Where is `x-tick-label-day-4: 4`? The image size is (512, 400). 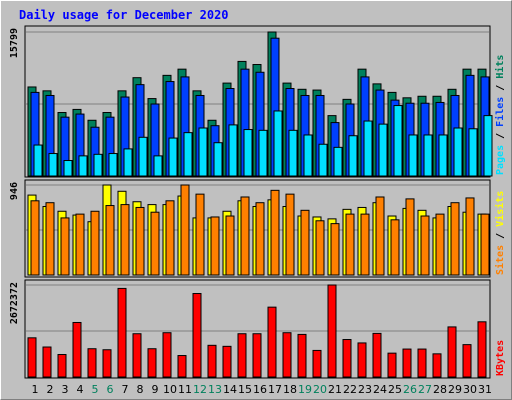 x-tick-label-day-4: 4 is located at coordinates (80, 389).